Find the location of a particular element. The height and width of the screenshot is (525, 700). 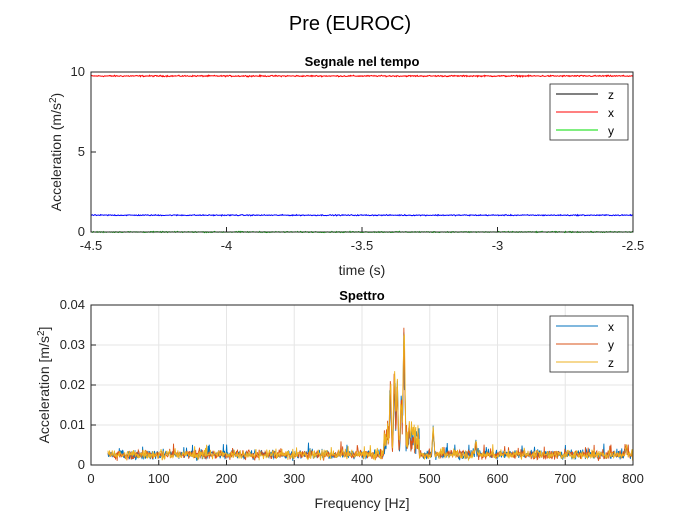

legend-label-spectrum-x: x is located at coordinates (611, 327).